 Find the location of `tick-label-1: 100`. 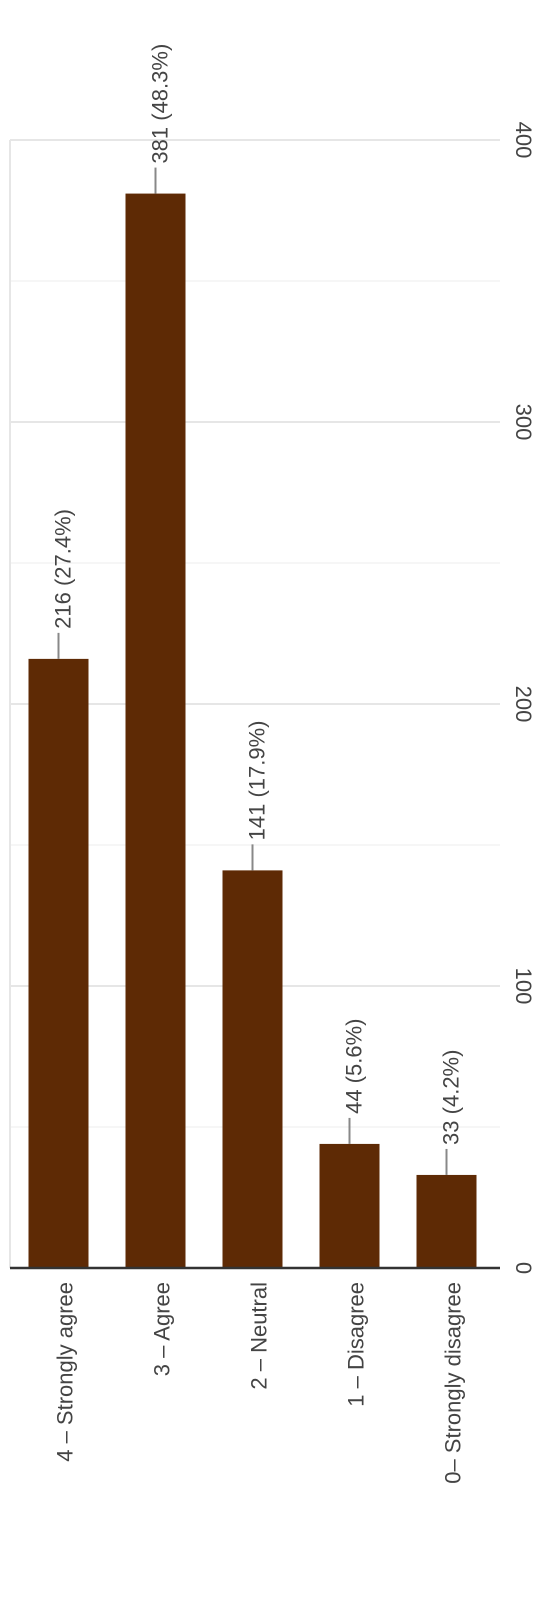

tick-label-1: 100 is located at coordinates (523, 986).